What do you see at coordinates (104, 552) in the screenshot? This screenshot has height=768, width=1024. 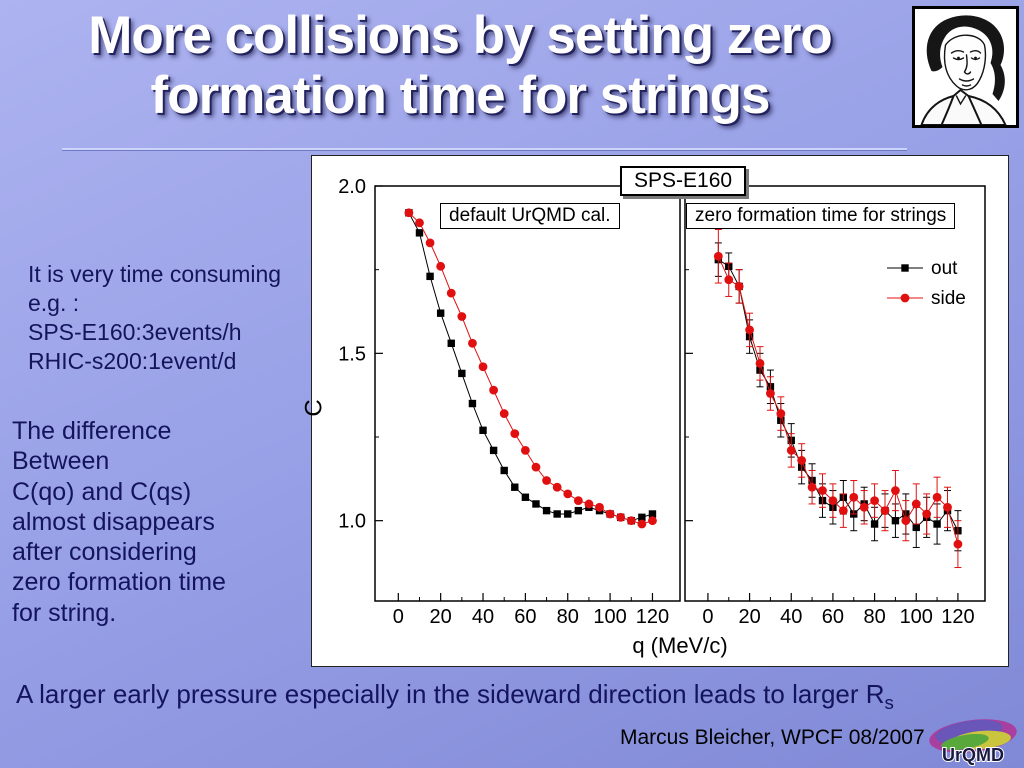 I see `note-line: after considering` at bounding box center [104, 552].